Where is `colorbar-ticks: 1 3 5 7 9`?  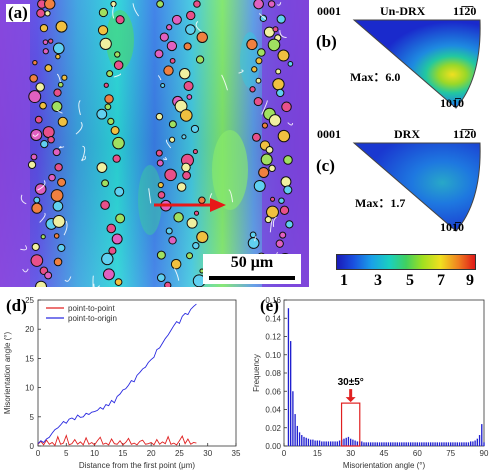 colorbar-ticks: 1 3 5 7 9 is located at coordinates (406, 281).